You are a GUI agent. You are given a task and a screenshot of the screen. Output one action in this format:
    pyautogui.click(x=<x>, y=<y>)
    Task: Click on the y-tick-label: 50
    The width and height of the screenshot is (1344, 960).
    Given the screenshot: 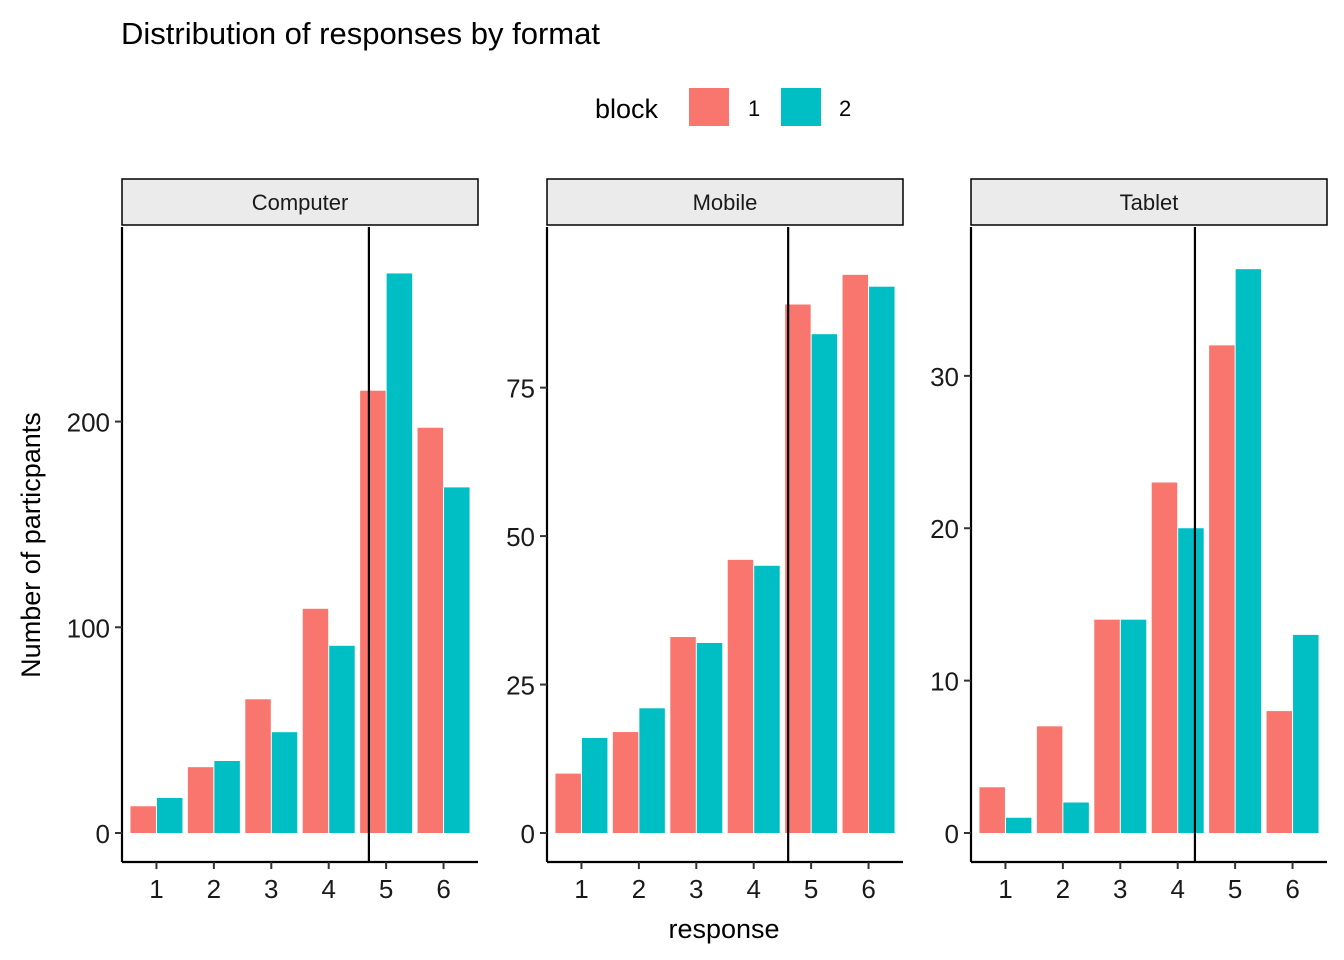 What is the action you would take?
    pyautogui.click(x=520, y=537)
    